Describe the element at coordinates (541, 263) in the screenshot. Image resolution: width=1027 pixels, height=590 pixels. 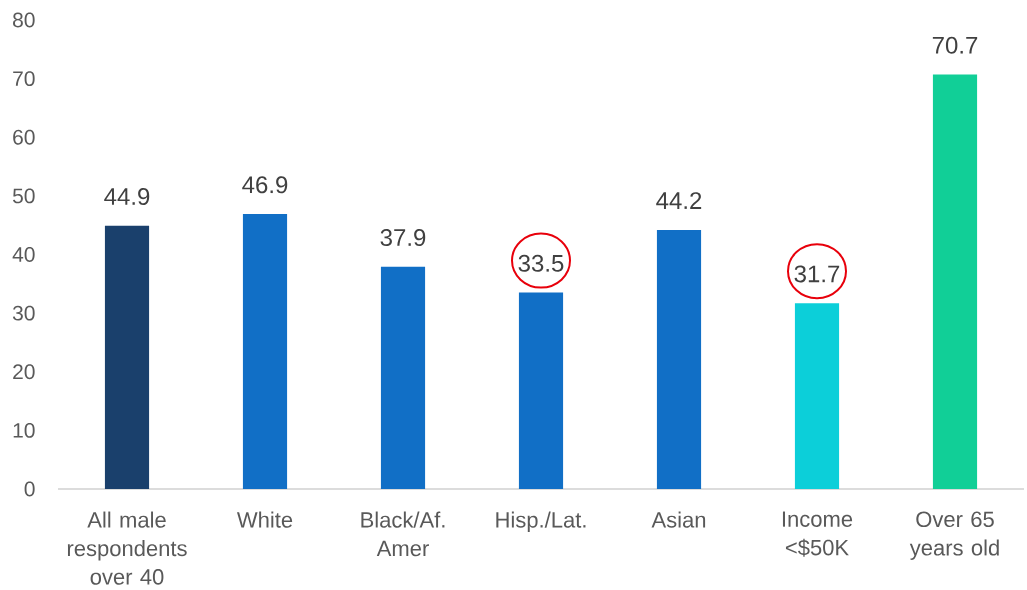
I see `data-label: 33.5` at that location.